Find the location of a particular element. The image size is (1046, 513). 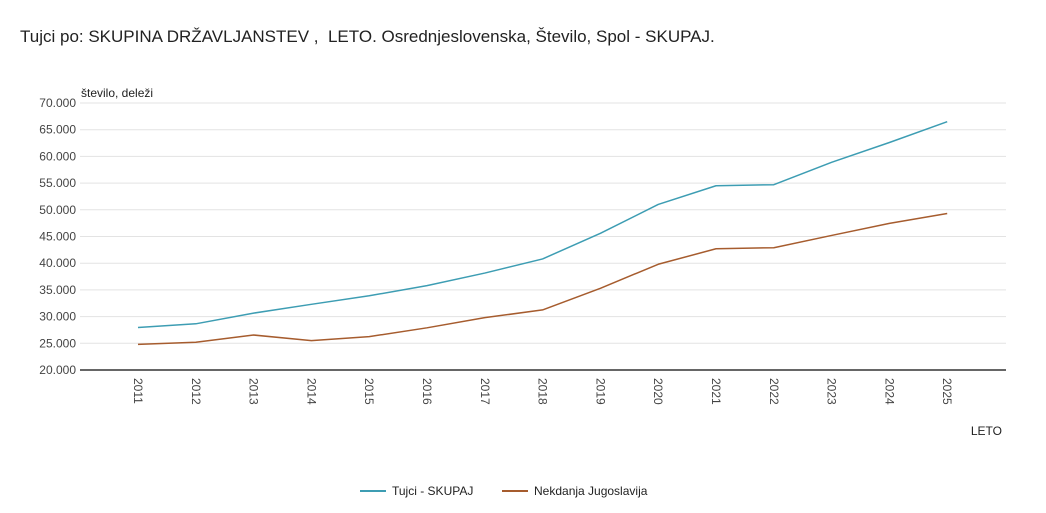

x-tick-label: 2011 is located at coordinates (138, 391).